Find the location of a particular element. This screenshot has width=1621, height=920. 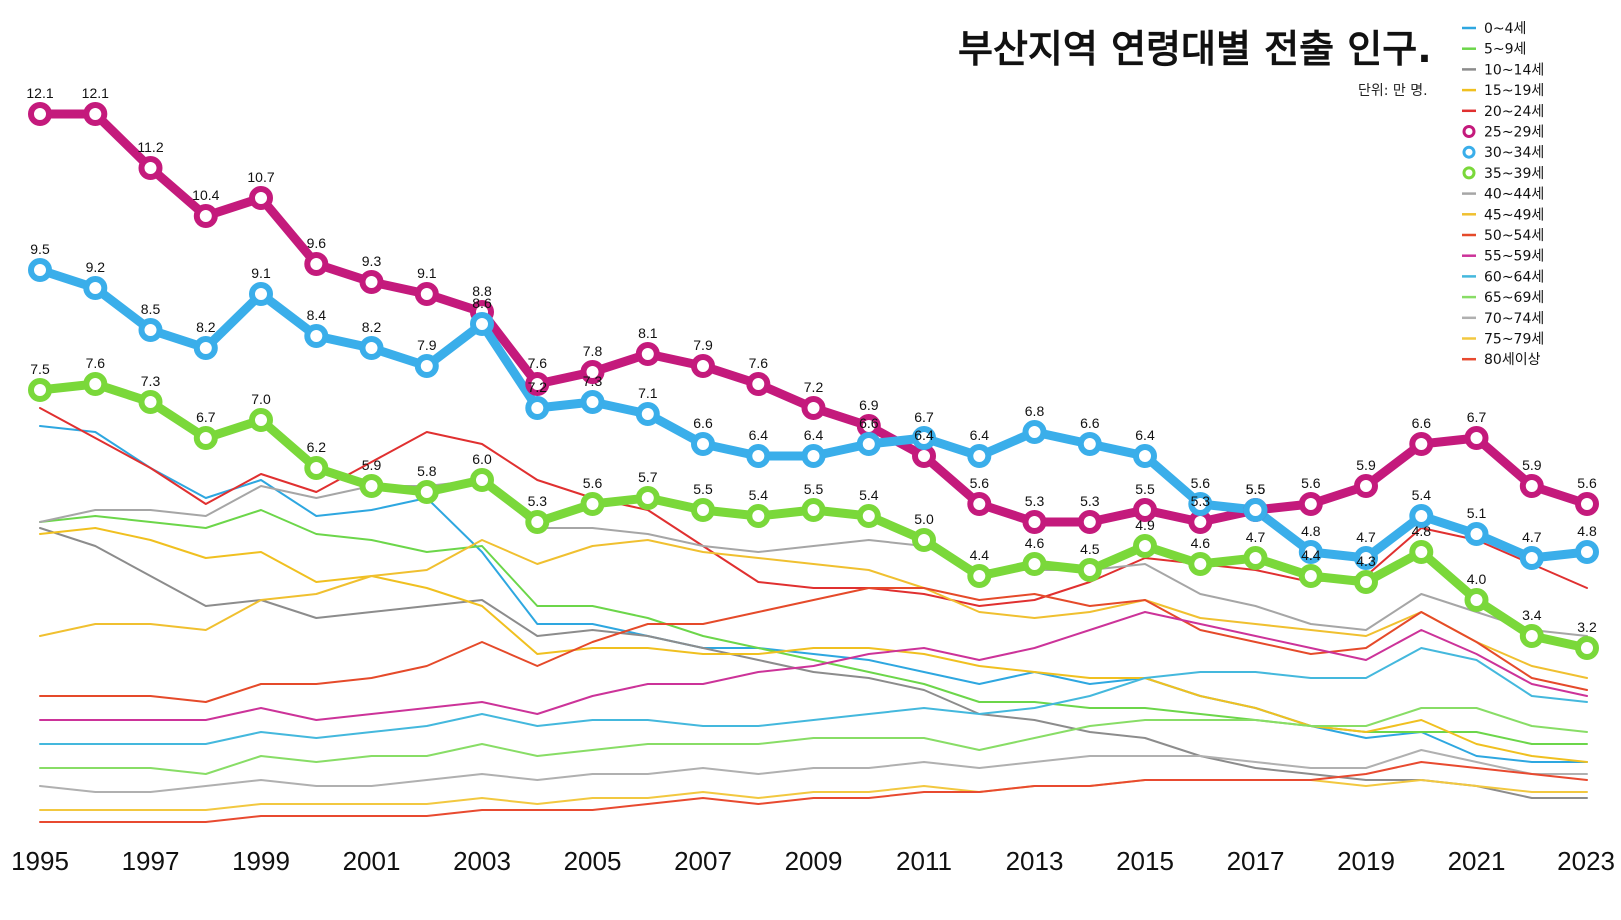

data-label-25~29세-2021: 6.7 is located at coordinates (1477, 417).